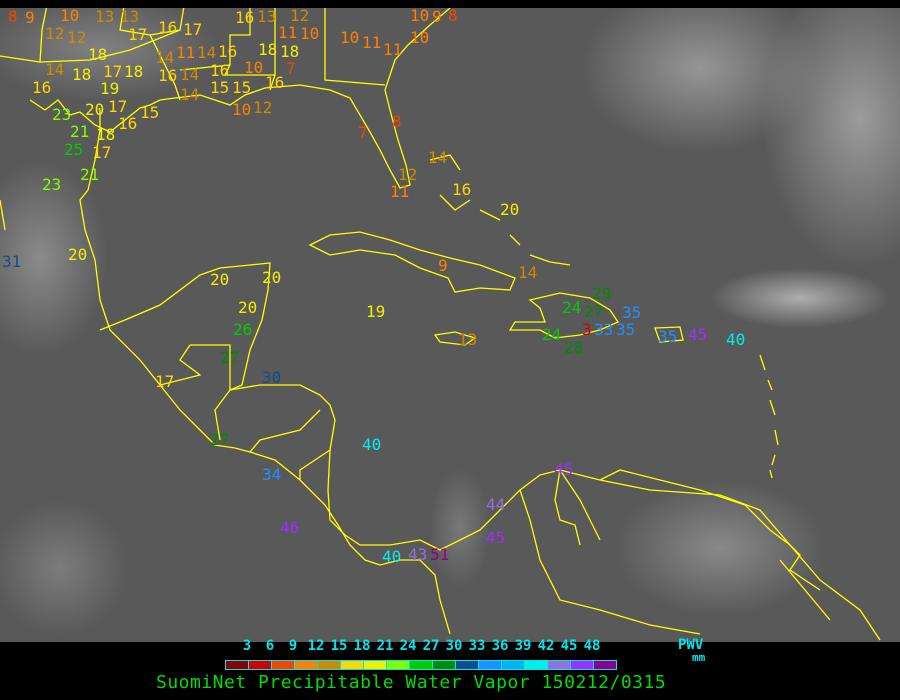 The image size is (900, 700). I want to click on station-pwv-label: 46, so click(290, 527).